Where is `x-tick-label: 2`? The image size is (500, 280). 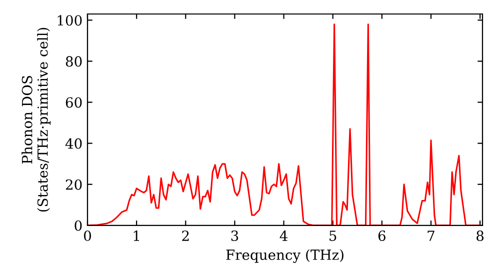 x-tick-label: 2 is located at coordinates (185, 235).